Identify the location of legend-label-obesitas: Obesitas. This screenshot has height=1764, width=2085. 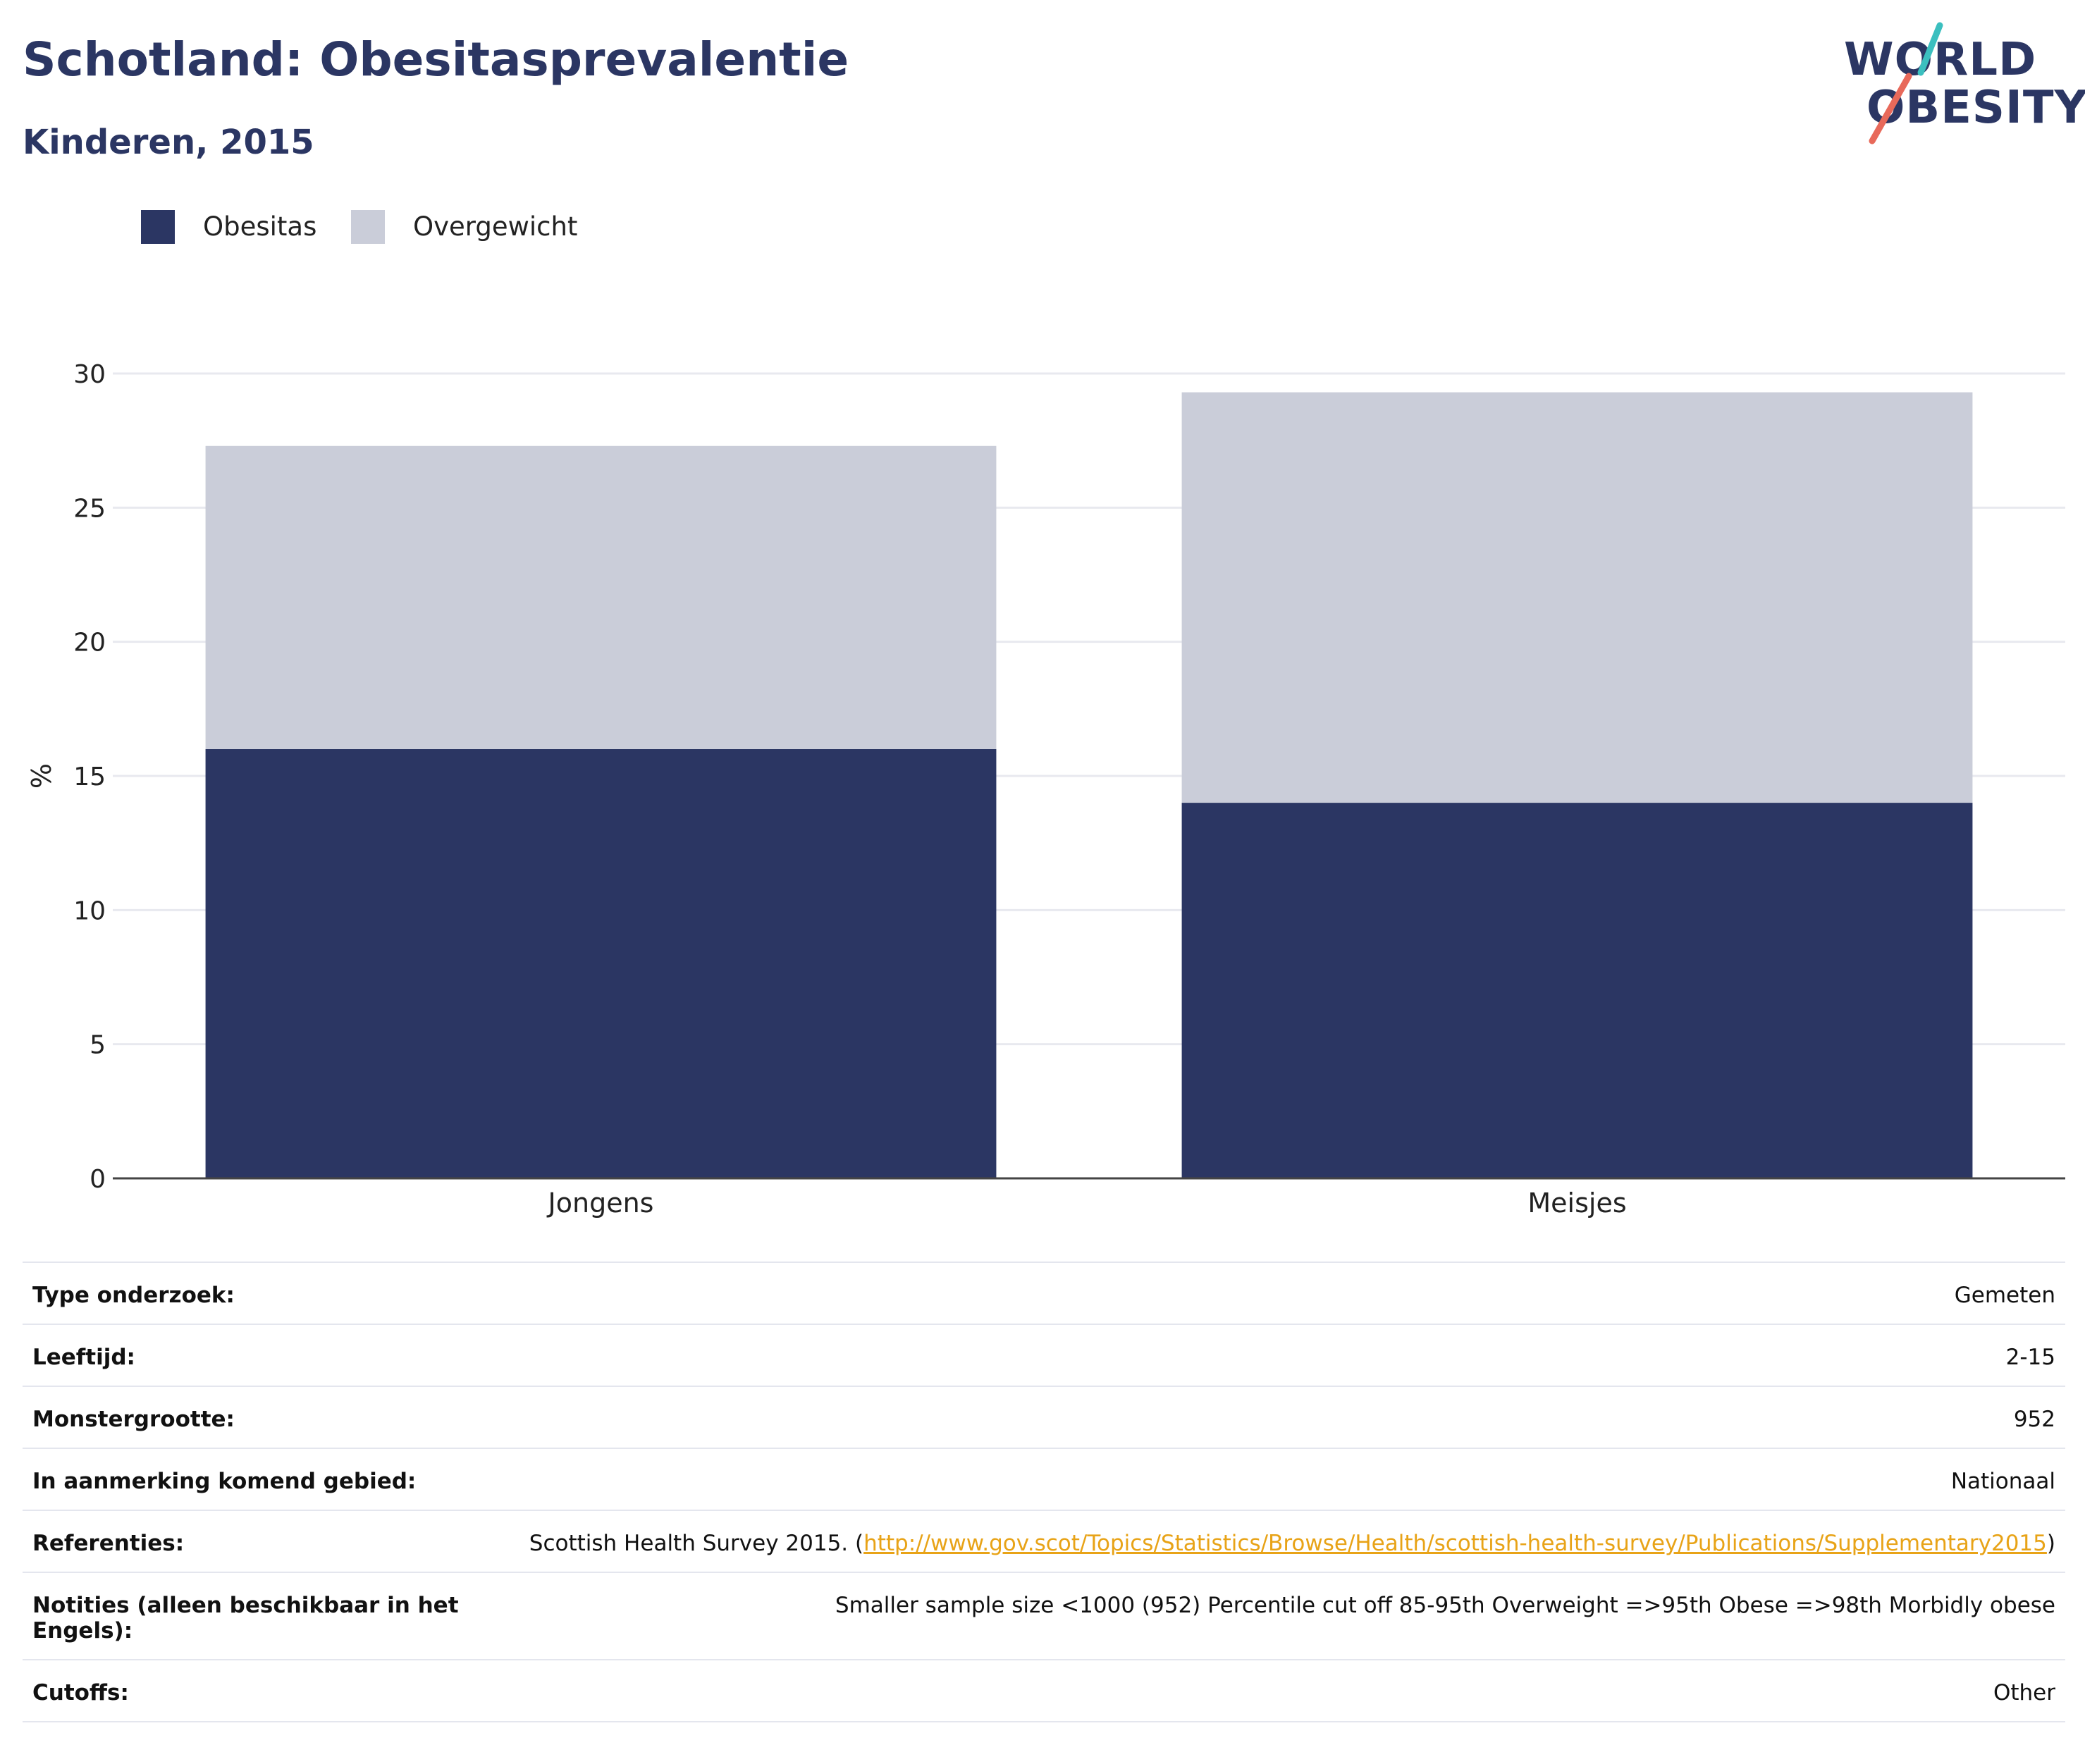
(260, 226).